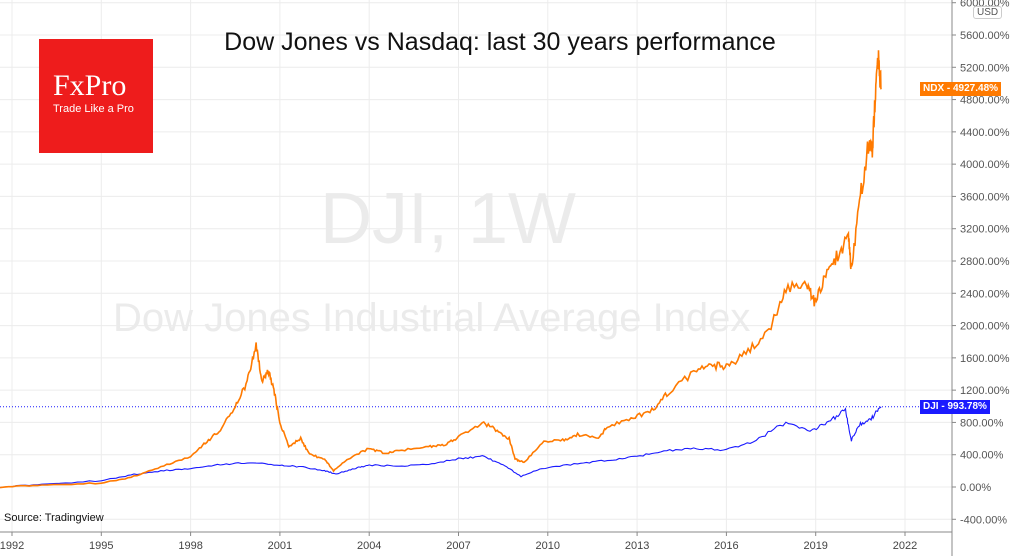  What do you see at coordinates (967, 406) in the screenshot?
I see `series-last-value: 993.78%` at bounding box center [967, 406].